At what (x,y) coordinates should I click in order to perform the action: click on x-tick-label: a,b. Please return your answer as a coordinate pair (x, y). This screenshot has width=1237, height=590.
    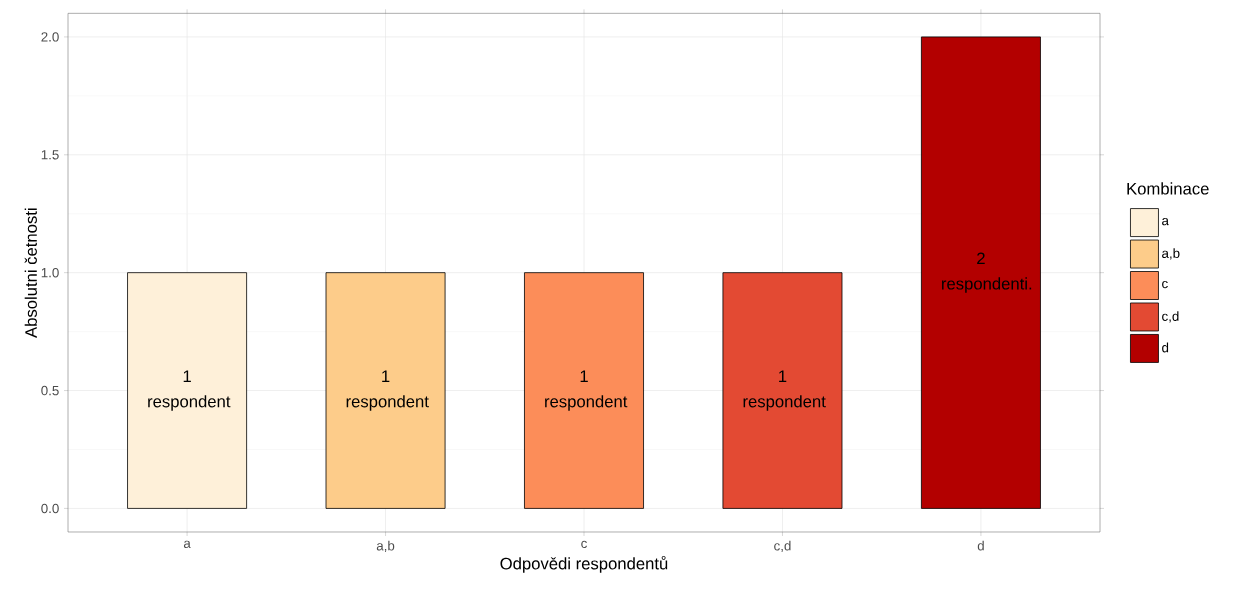
    Looking at the image, I should click on (385, 546).